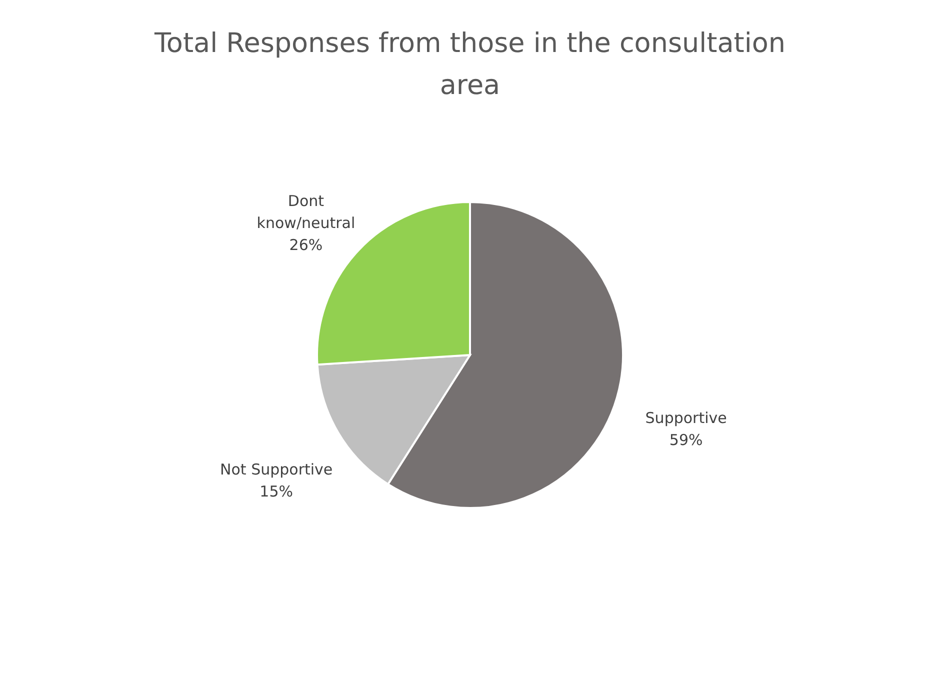  Describe the element at coordinates (306, 212) in the screenshot. I see `slice-label: Dont know/neutral` at that location.